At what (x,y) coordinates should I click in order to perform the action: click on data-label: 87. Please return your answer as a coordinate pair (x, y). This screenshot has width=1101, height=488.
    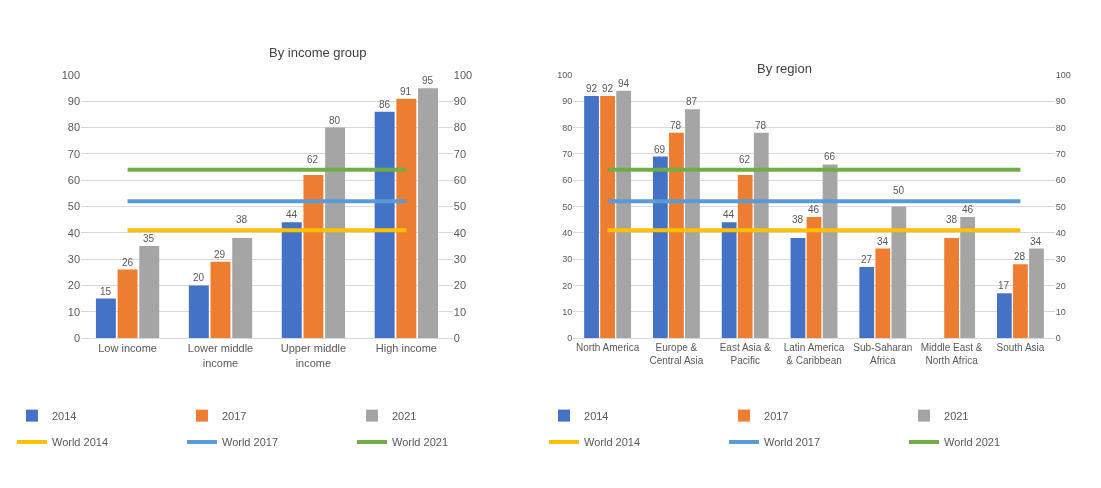
    Looking at the image, I should click on (692, 101).